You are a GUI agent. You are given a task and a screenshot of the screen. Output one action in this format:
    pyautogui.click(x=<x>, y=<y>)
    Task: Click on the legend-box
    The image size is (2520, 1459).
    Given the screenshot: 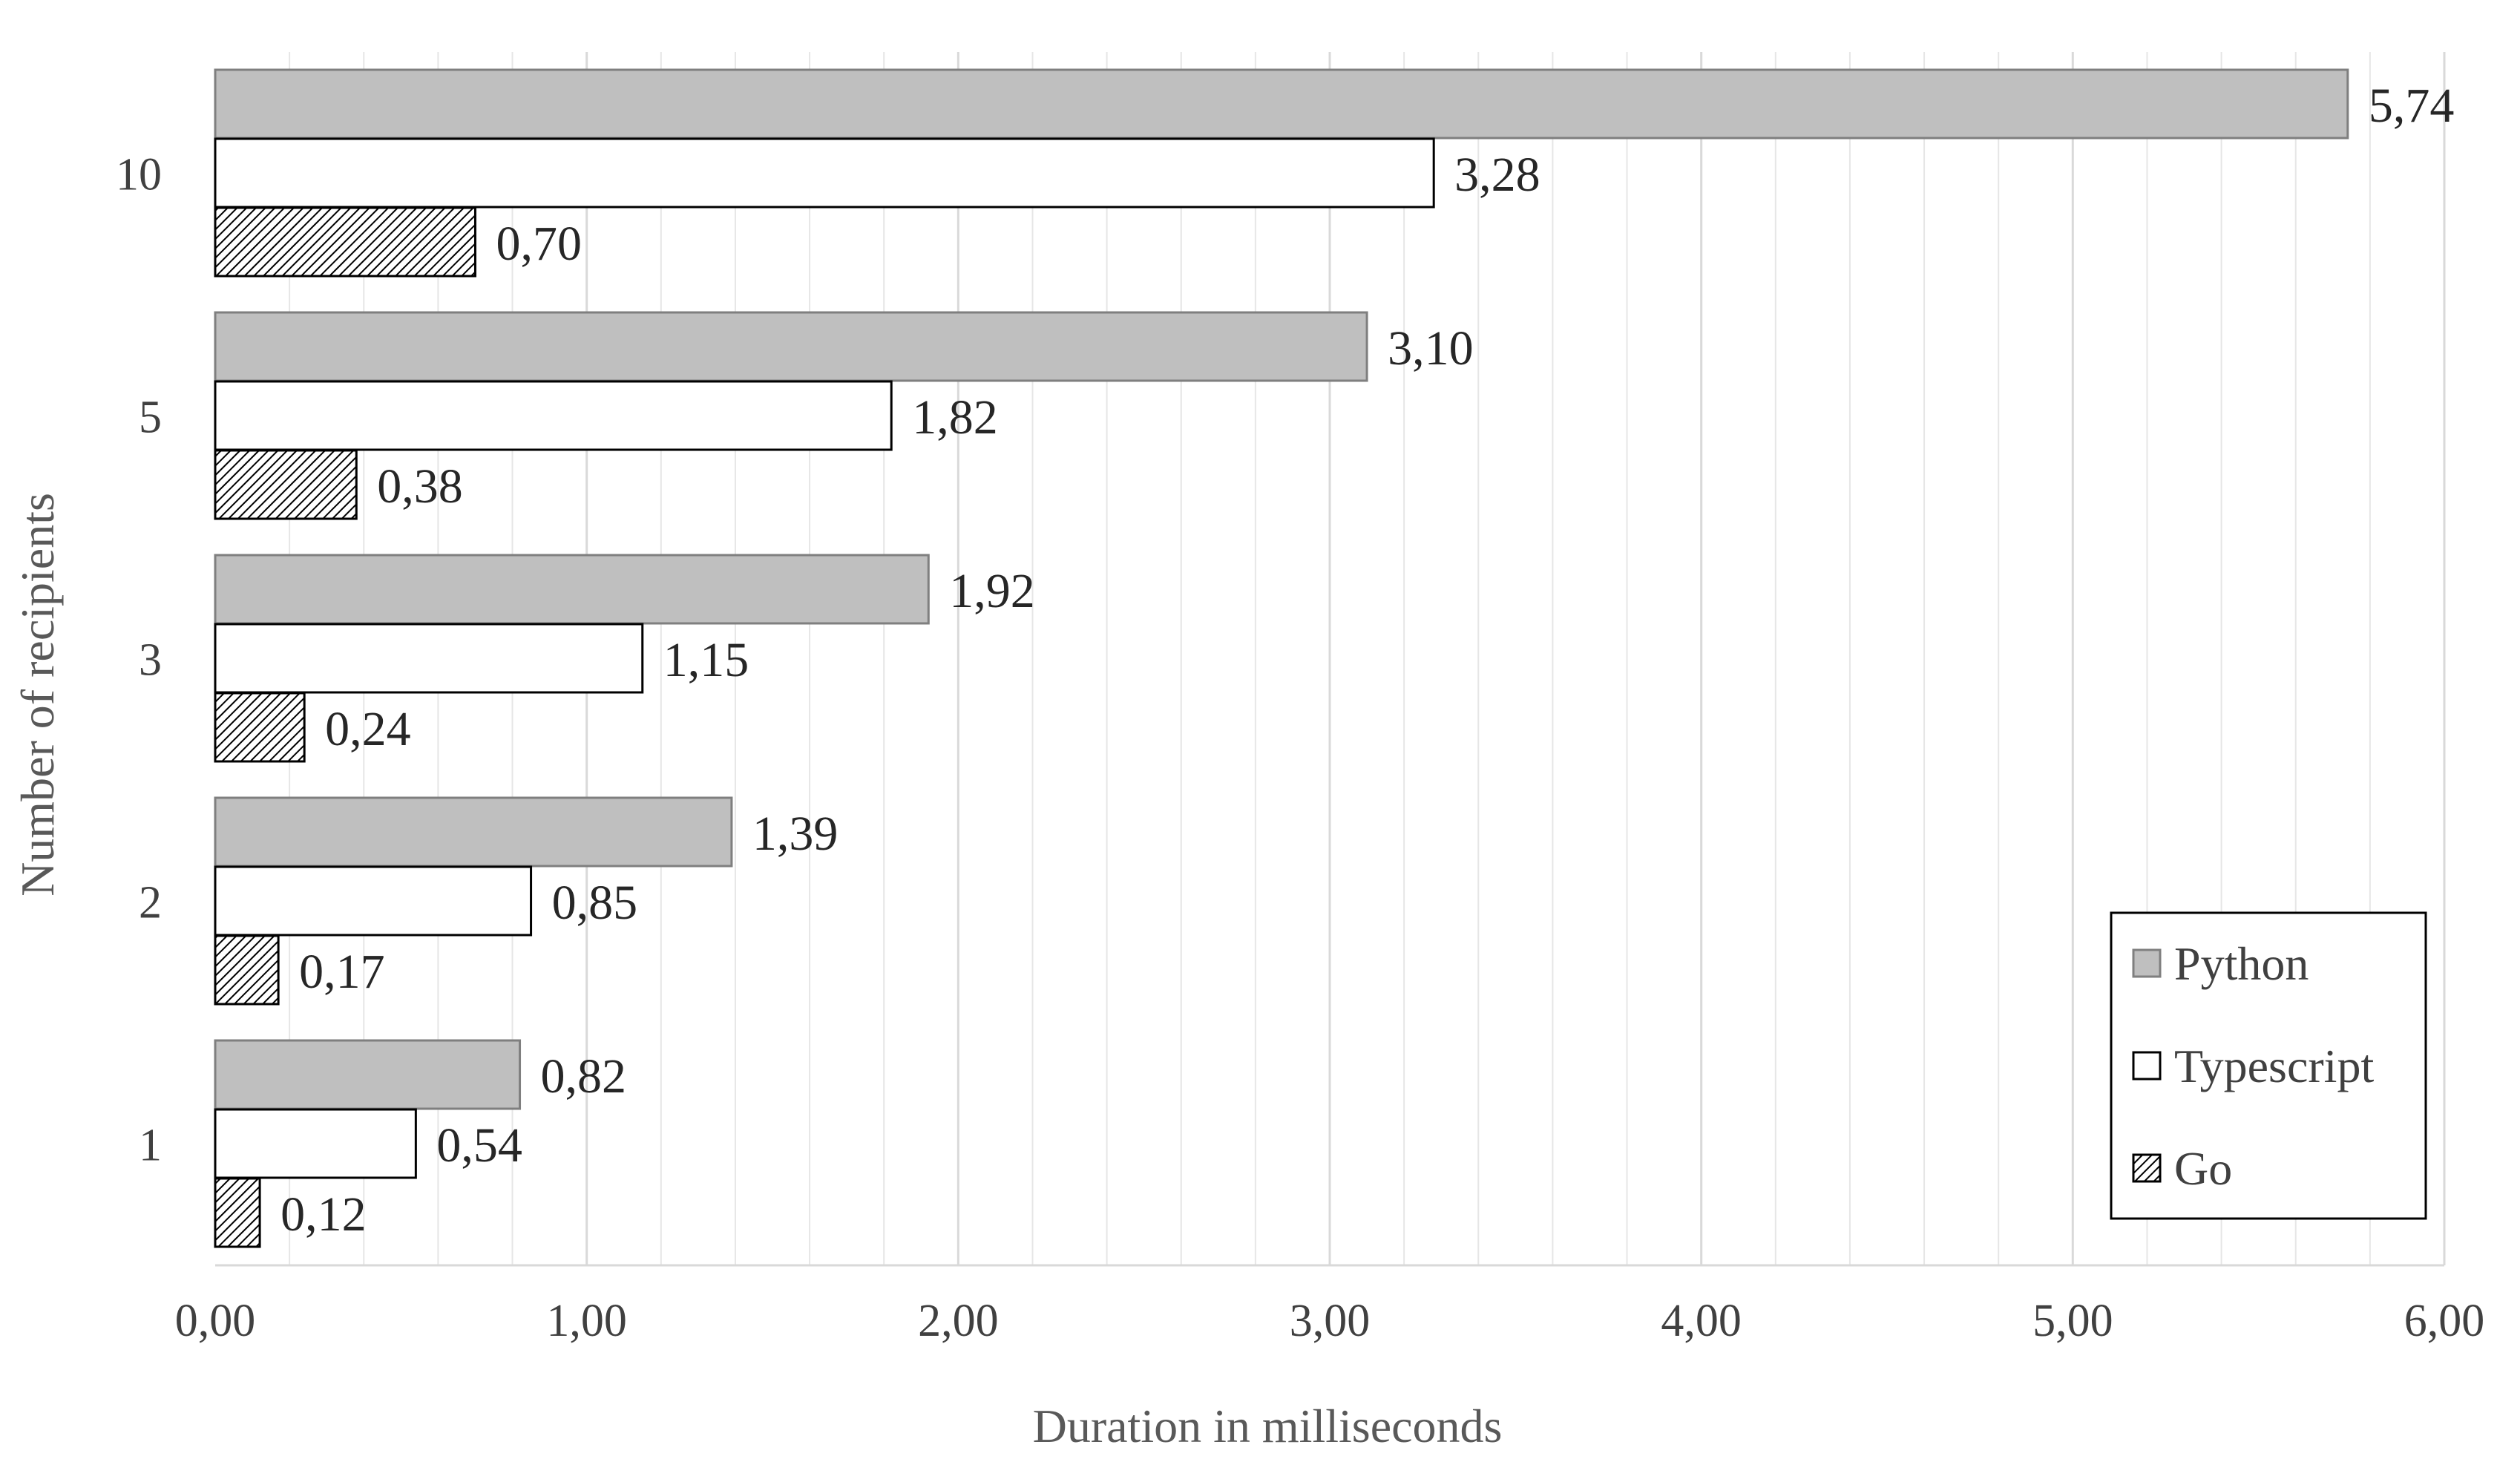 What is the action you would take?
    pyautogui.click(x=2269, y=1065)
    